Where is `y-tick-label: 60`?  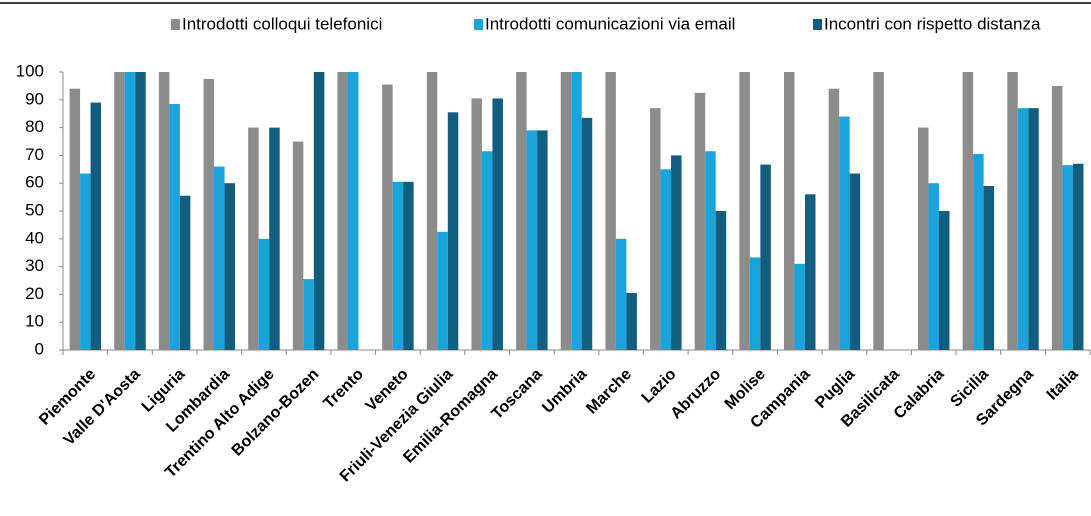
y-tick-label: 60 is located at coordinates (34, 182).